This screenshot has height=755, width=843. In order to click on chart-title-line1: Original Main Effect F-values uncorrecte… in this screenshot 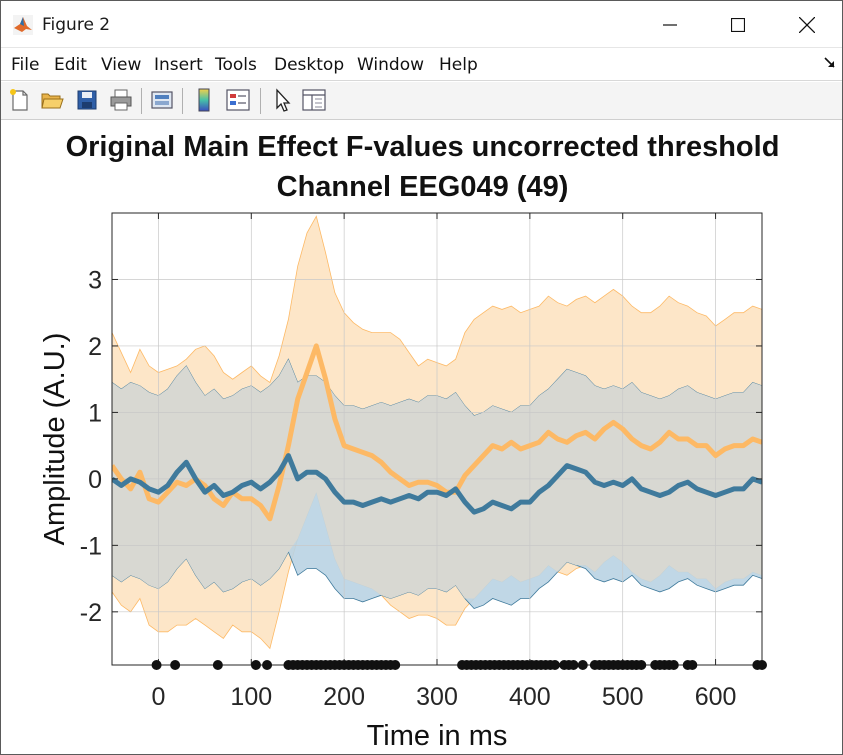, I will do `click(422, 147)`.